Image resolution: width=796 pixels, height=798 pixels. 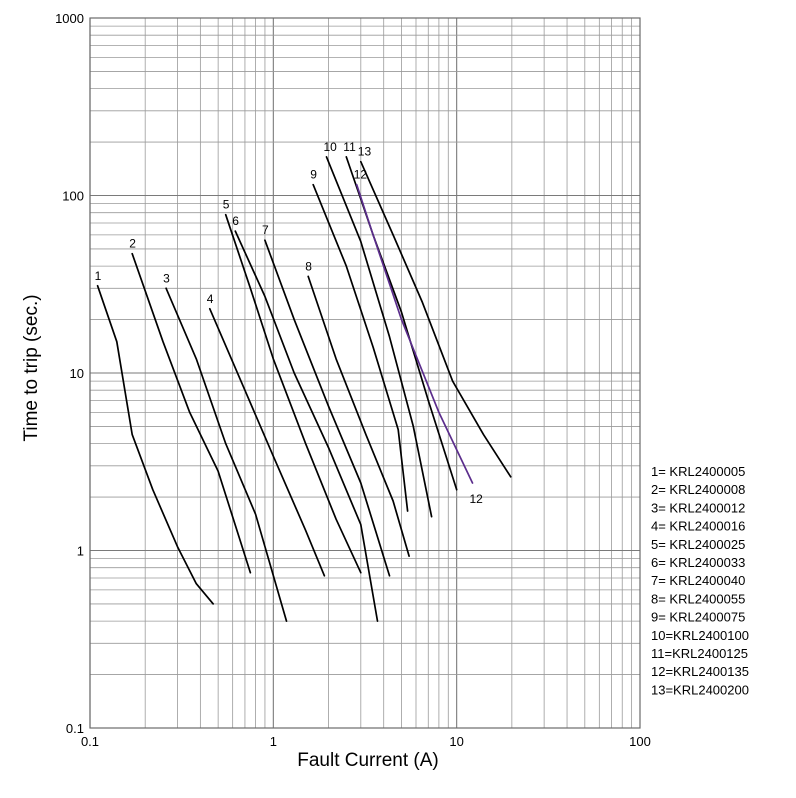 I want to click on curve-label-11: 11, so click(x=349, y=147).